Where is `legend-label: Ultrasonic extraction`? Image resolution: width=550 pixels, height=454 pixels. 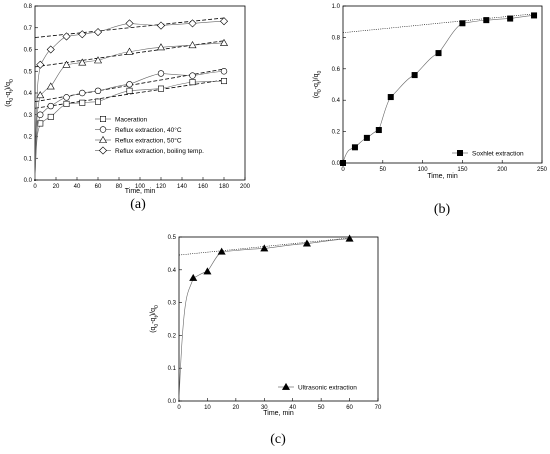
legend-label: Ultrasonic extraction is located at coordinates (327, 387).